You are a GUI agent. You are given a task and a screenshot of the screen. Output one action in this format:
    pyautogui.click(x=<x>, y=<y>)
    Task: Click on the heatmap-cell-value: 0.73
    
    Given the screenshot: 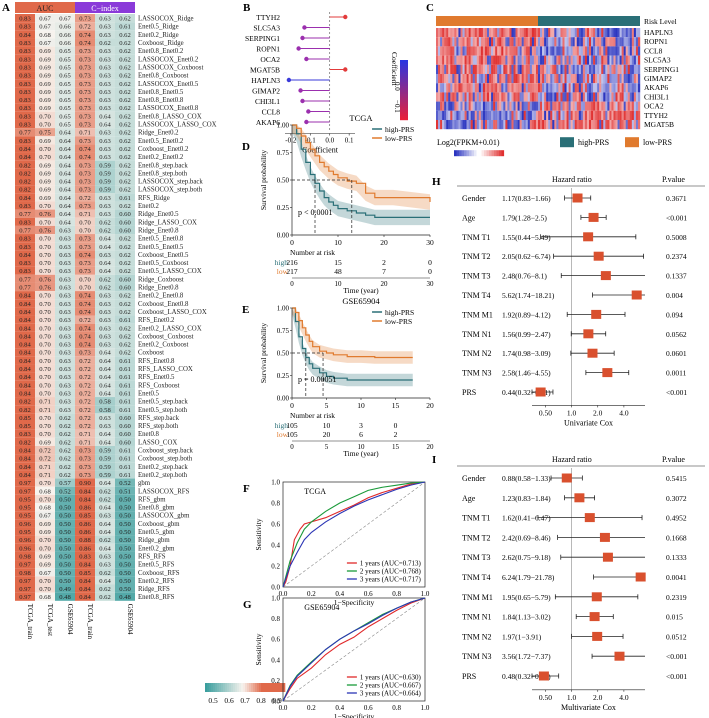 What is the action you would take?
    pyautogui.click(x=85, y=100)
    